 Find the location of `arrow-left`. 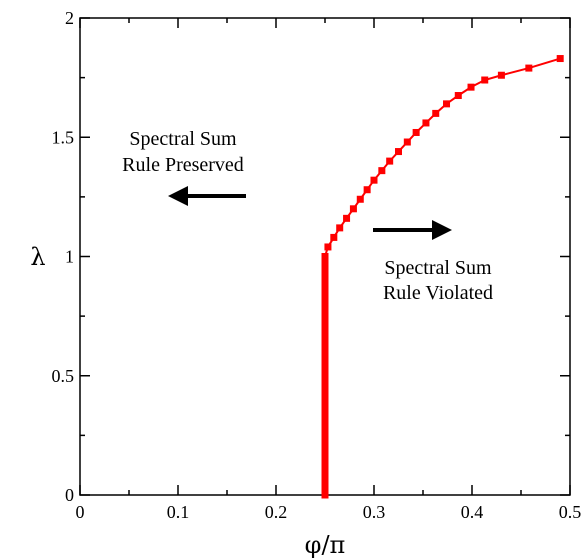

arrow-left is located at coordinates (207, 196).